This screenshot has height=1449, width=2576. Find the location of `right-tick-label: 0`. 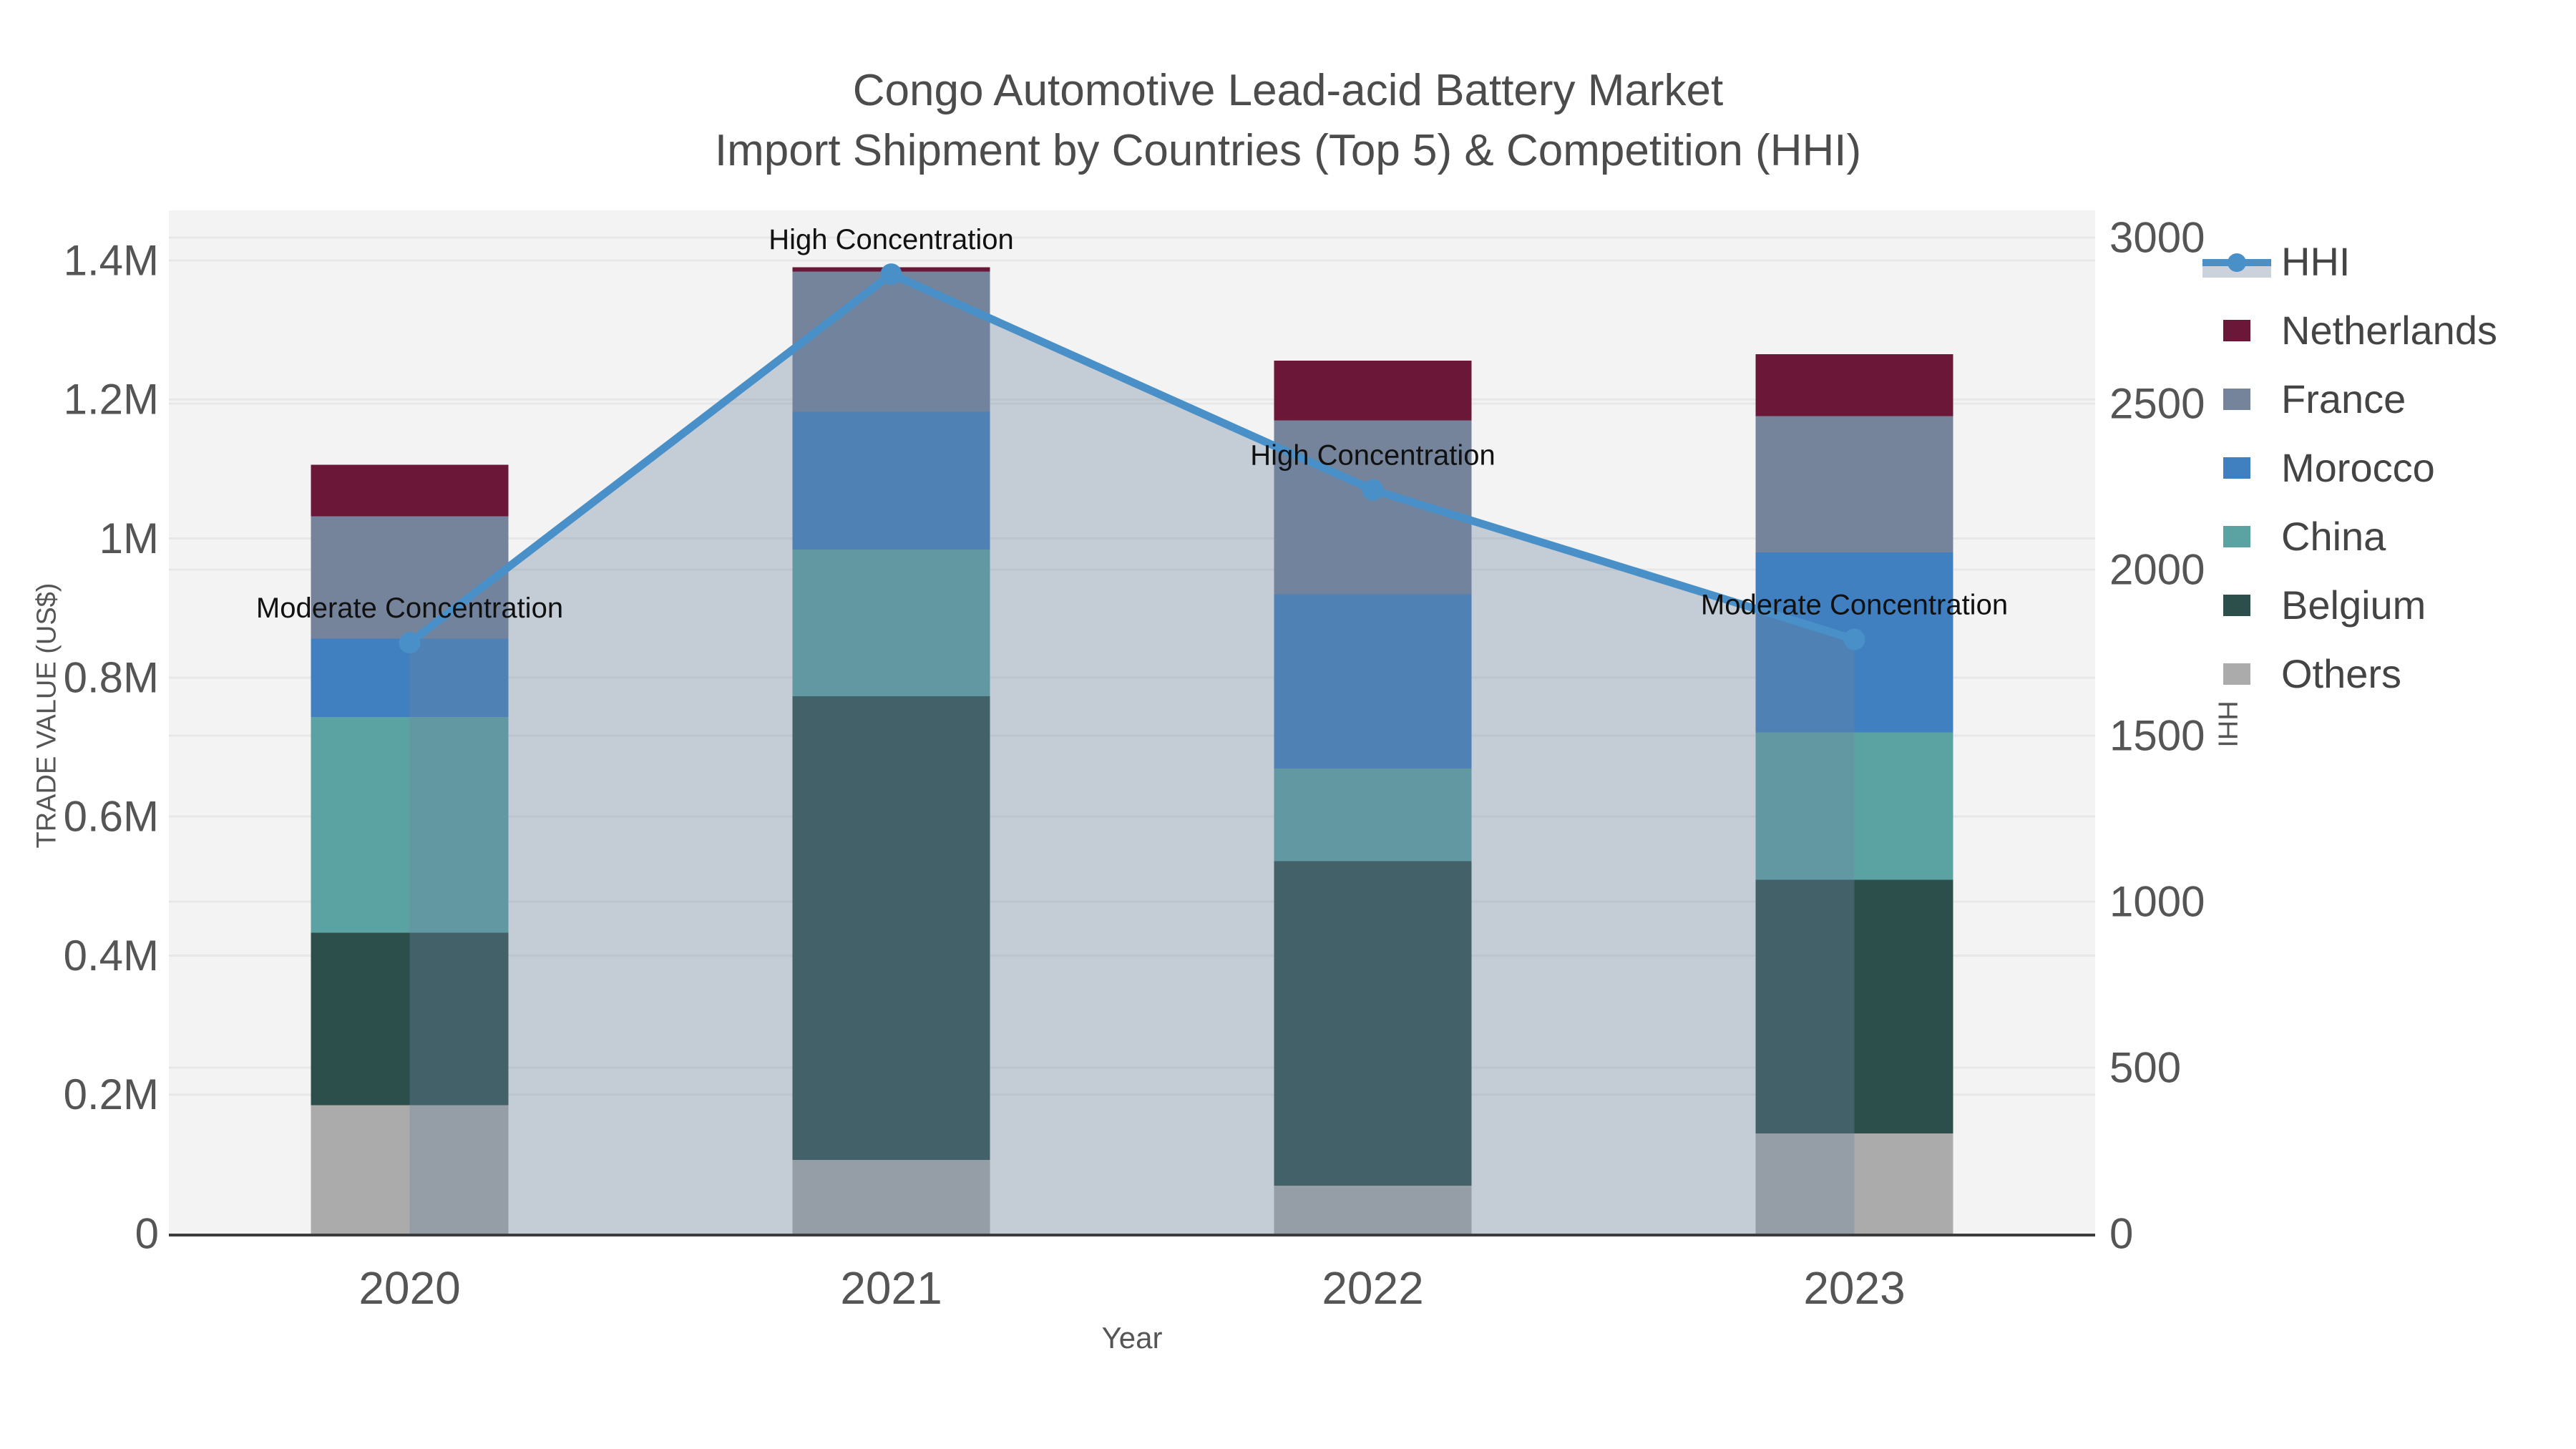

right-tick-label: 0 is located at coordinates (2121, 1234).